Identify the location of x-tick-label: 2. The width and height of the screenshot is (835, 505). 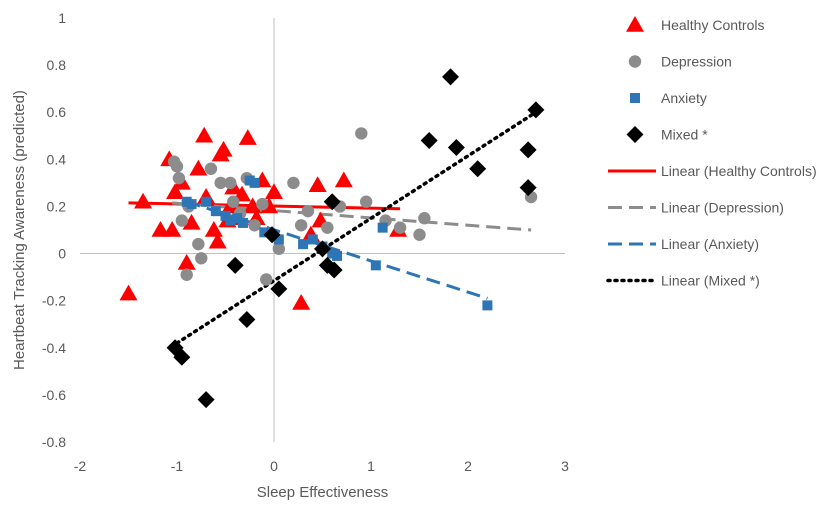
(468, 466).